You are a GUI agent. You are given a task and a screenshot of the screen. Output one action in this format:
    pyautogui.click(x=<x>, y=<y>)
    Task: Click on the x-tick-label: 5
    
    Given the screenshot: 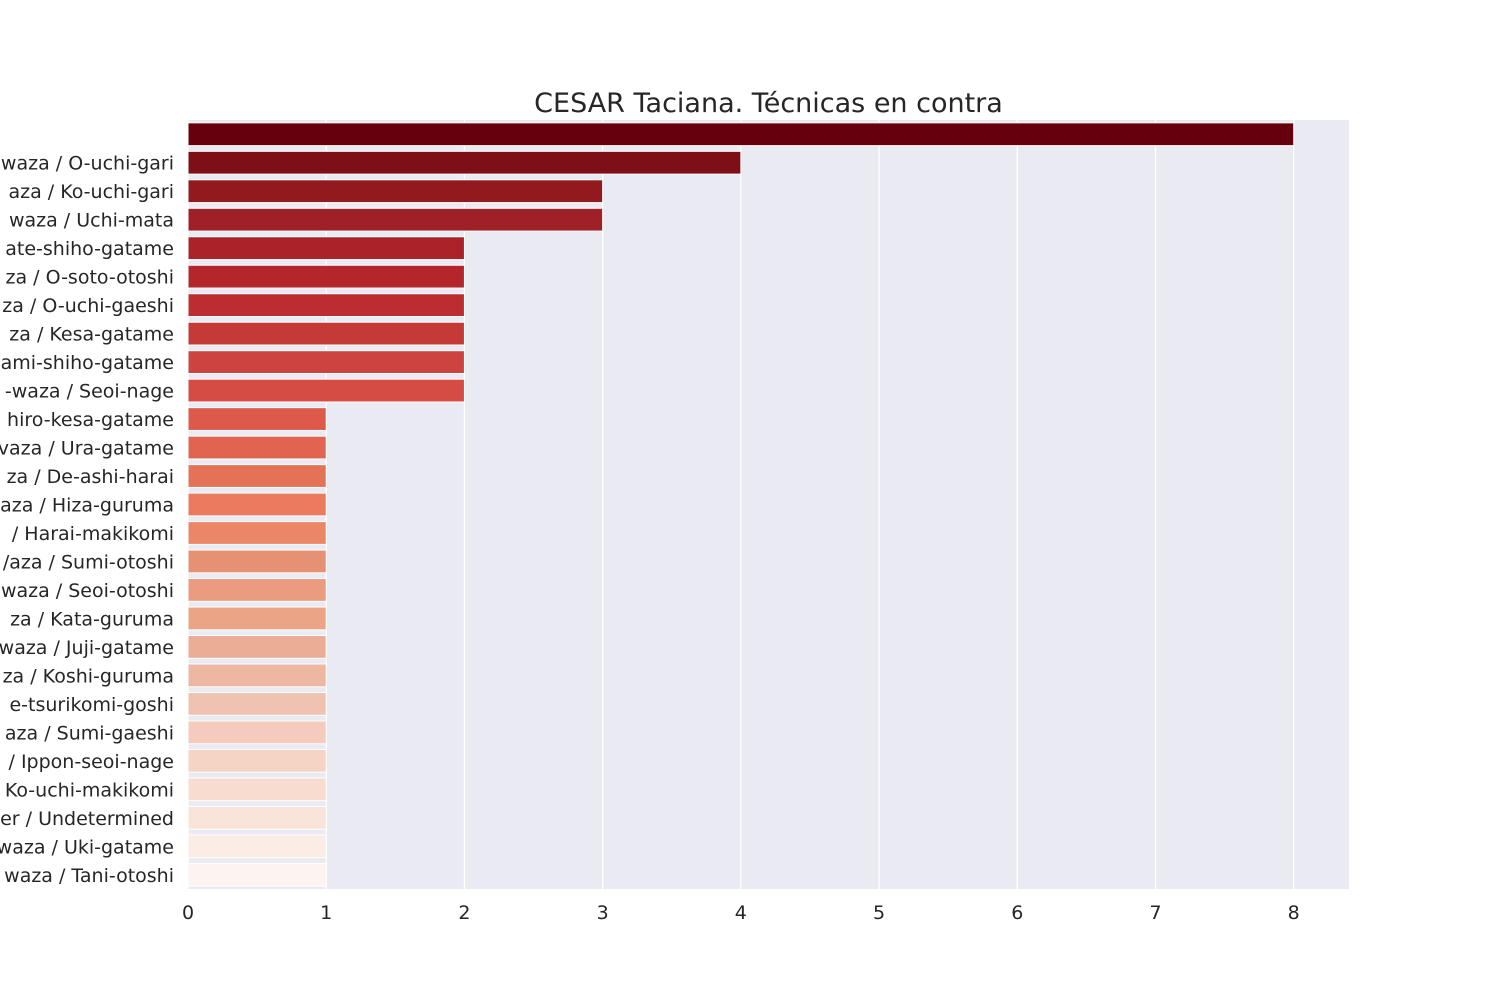 What is the action you would take?
    pyautogui.click(x=879, y=913)
    